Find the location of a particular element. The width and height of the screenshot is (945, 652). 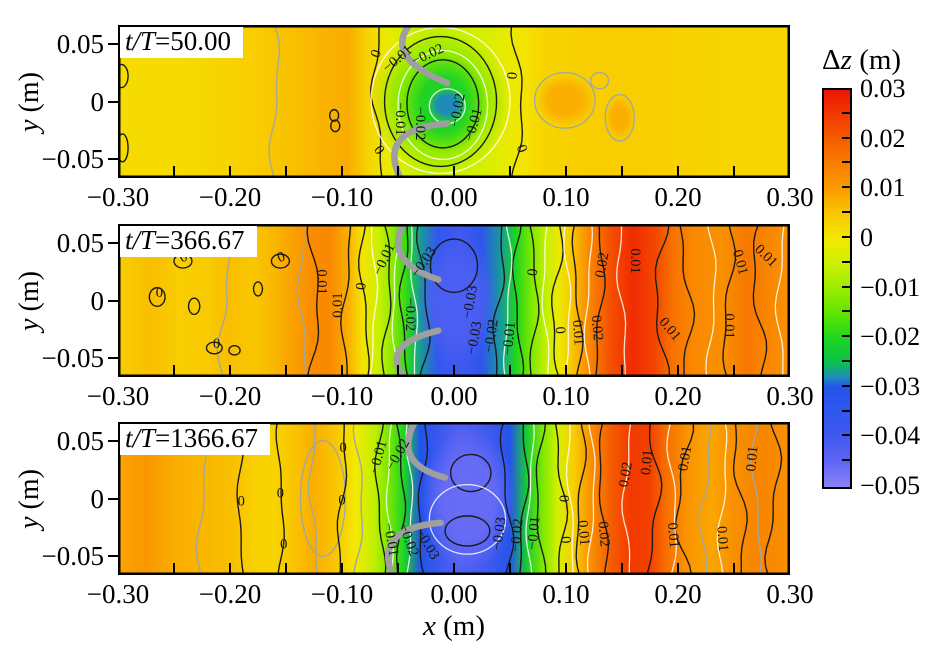

contour-label: −0.03 is located at coordinates (475, 338).